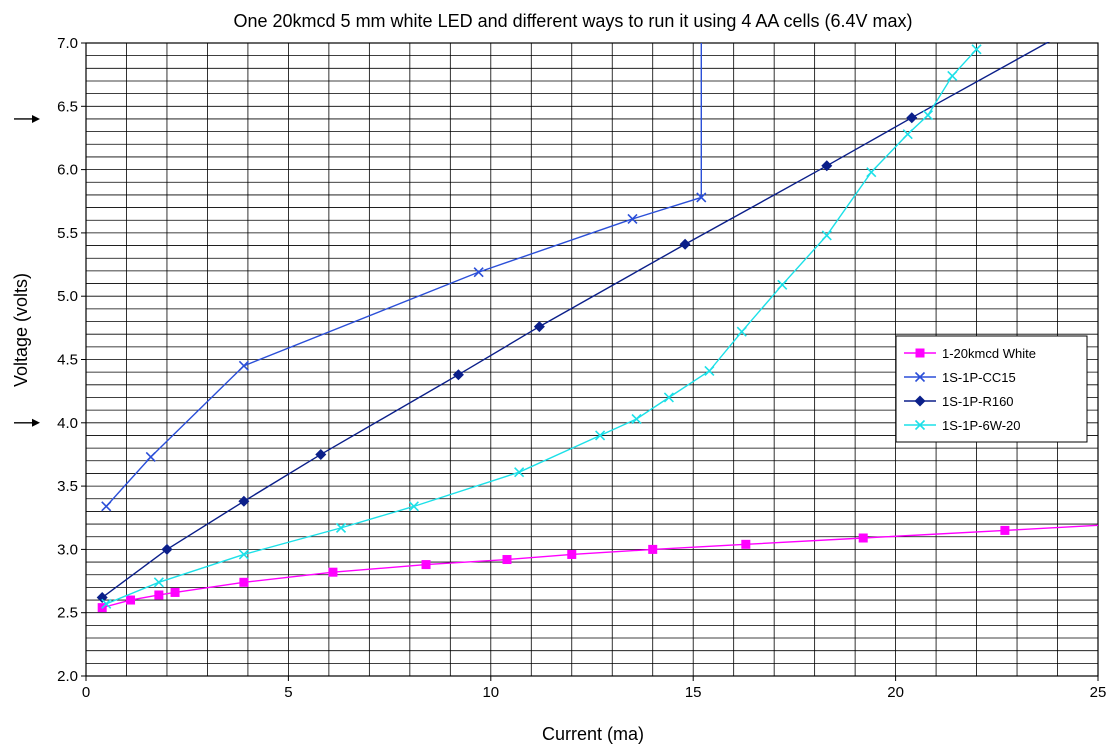 Image resolution: width=1113 pixels, height=749 pixels. What do you see at coordinates (67, 43) in the screenshot?
I see `y-tick-label: 7.0` at bounding box center [67, 43].